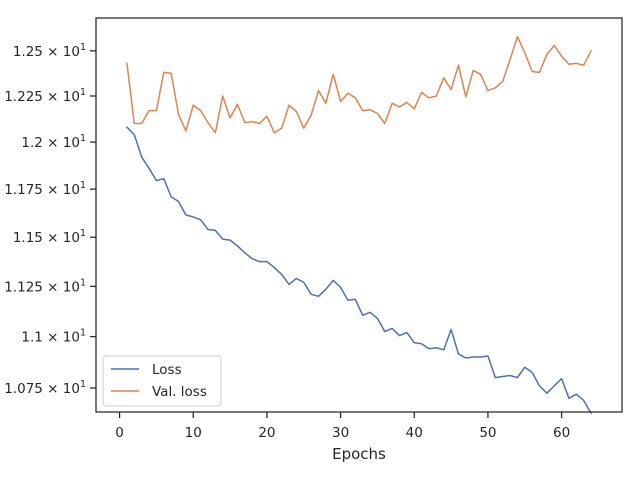 This screenshot has height=484, width=640. I want to click on x-tick-label: 0, so click(119, 433).